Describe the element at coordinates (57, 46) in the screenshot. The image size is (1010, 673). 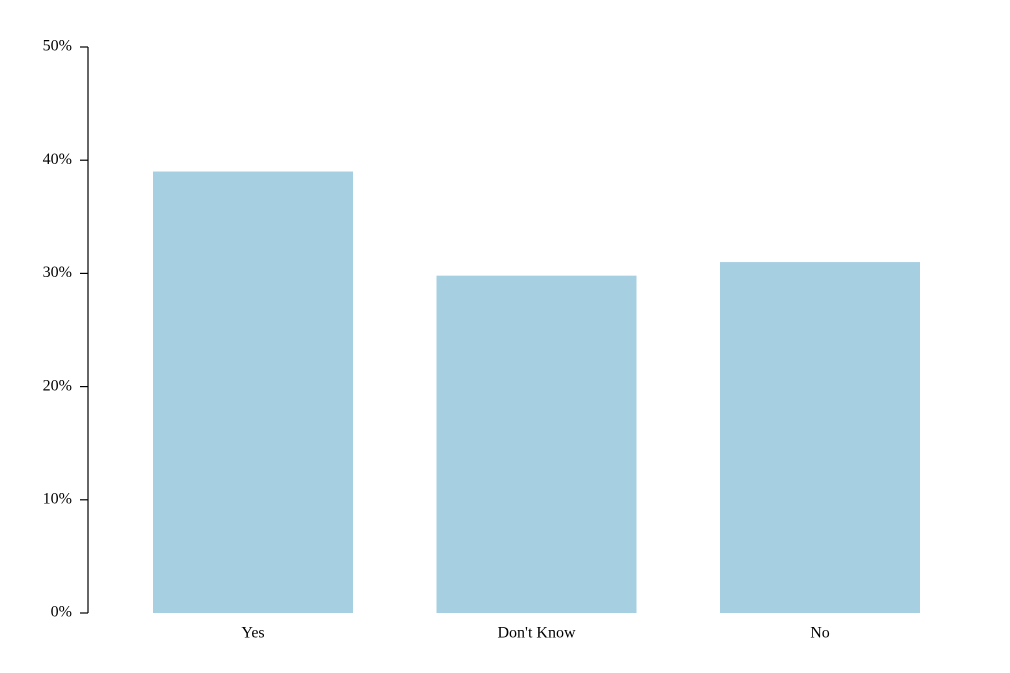
I see `y-tick-label: 50%` at that location.